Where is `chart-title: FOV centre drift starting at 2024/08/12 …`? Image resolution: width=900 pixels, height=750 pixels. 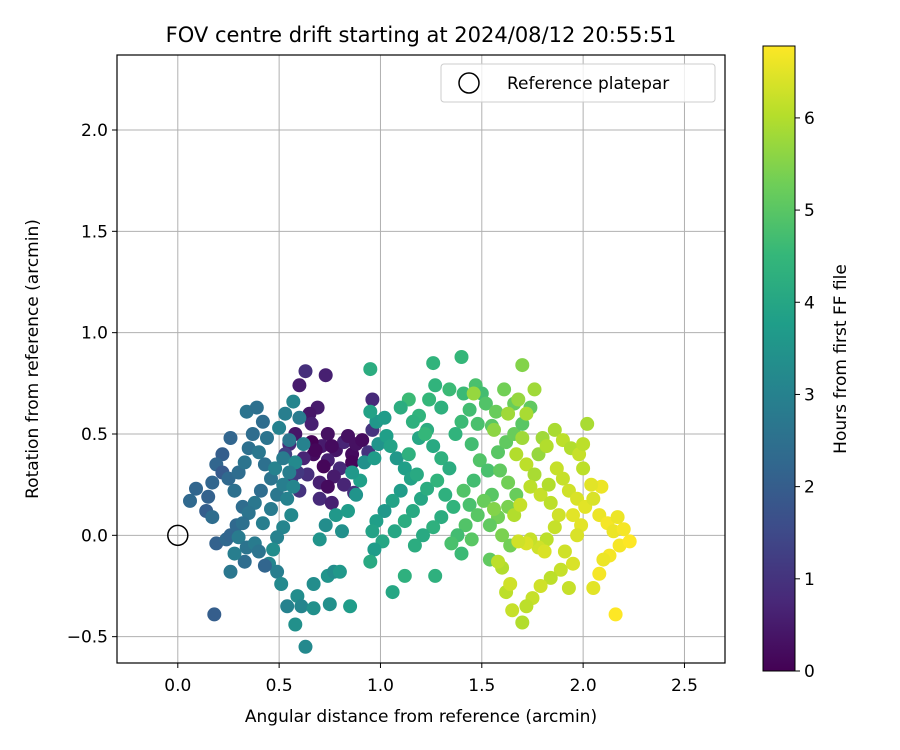 chart-title: FOV centre drift starting at 2024/08/12 … is located at coordinates (421, 35).